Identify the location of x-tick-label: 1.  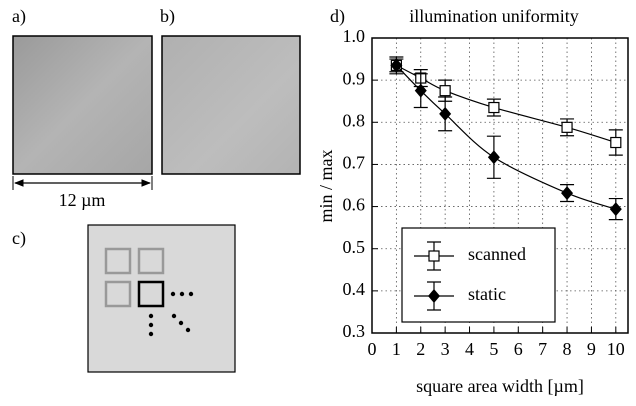
(396, 349).